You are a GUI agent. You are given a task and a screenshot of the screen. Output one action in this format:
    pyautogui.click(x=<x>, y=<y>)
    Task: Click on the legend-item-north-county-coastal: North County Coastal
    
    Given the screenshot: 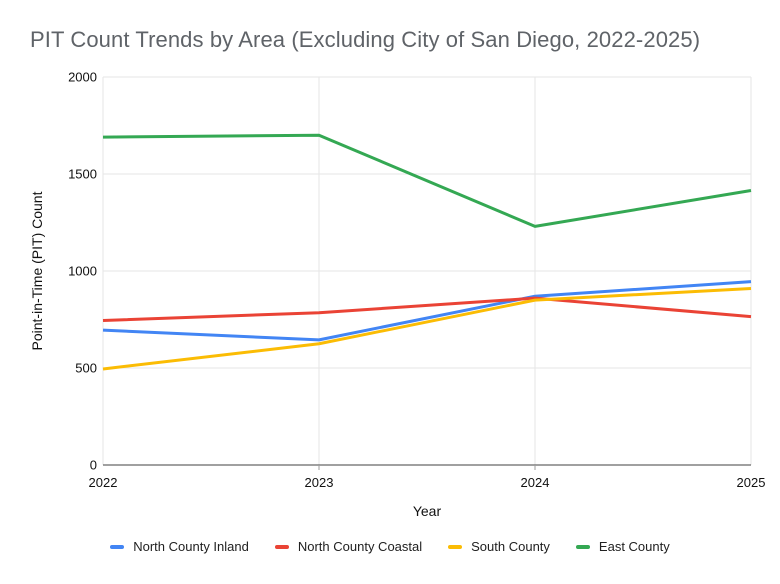 What is the action you would take?
    pyautogui.click(x=348, y=546)
    